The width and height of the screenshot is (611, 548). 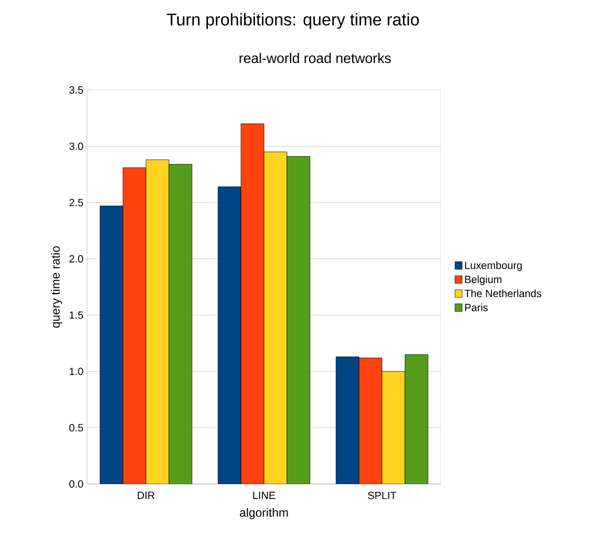 What do you see at coordinates (76, 146) in the screenshot?
I see `y-tick-label: 3.0` at bounding box center [76, 146].